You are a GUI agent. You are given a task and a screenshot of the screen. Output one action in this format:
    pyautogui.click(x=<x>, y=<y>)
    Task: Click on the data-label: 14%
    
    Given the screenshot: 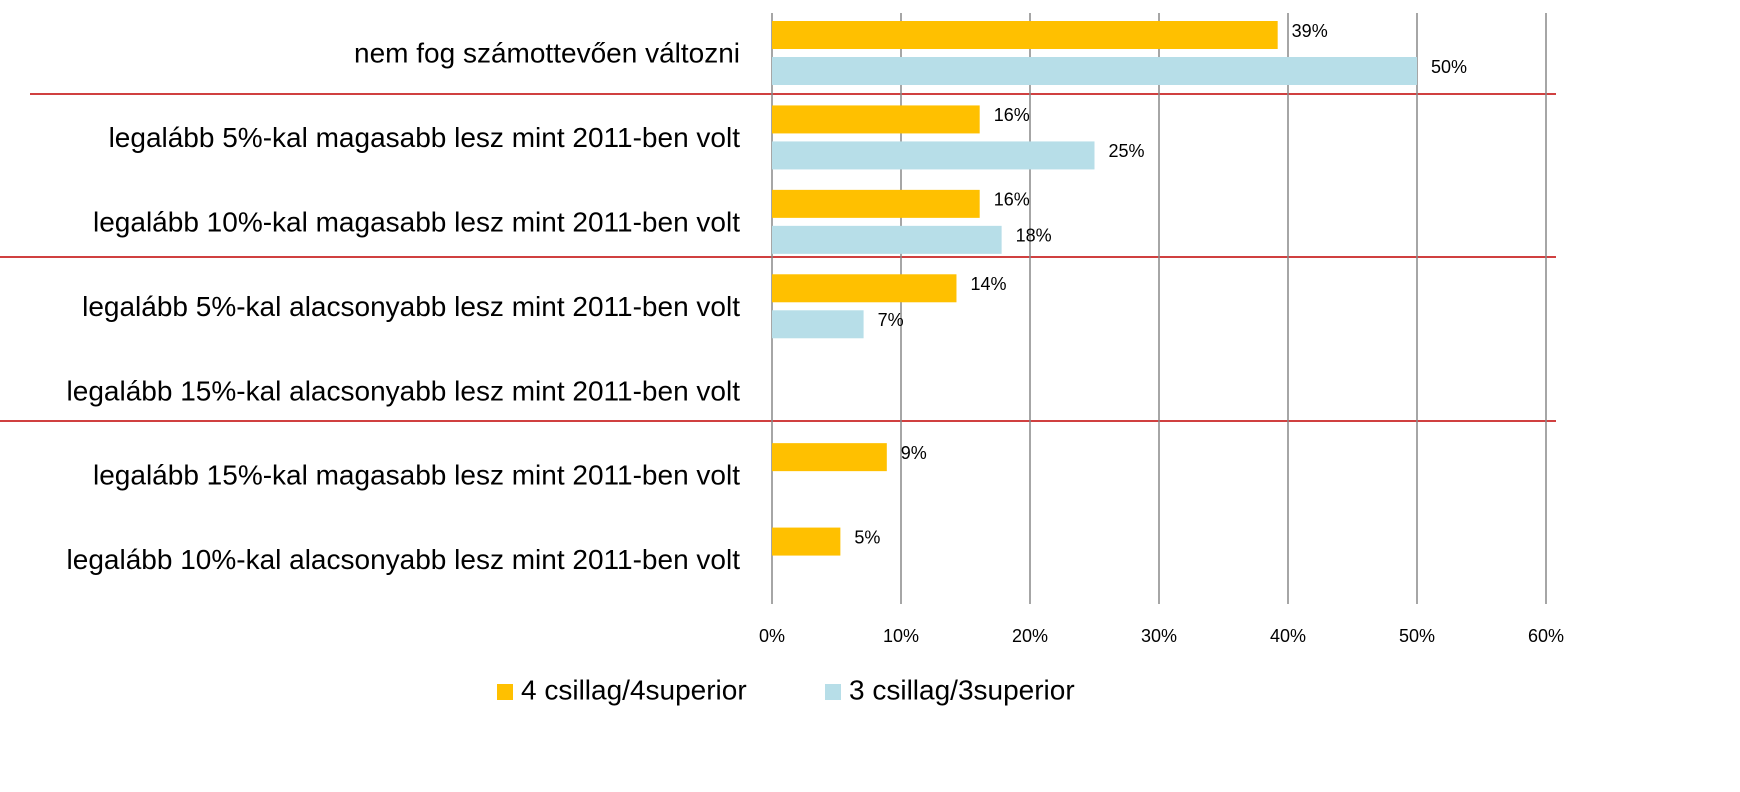 What is the action you would take?
    pyautogui.click(x=988, y=284)
    